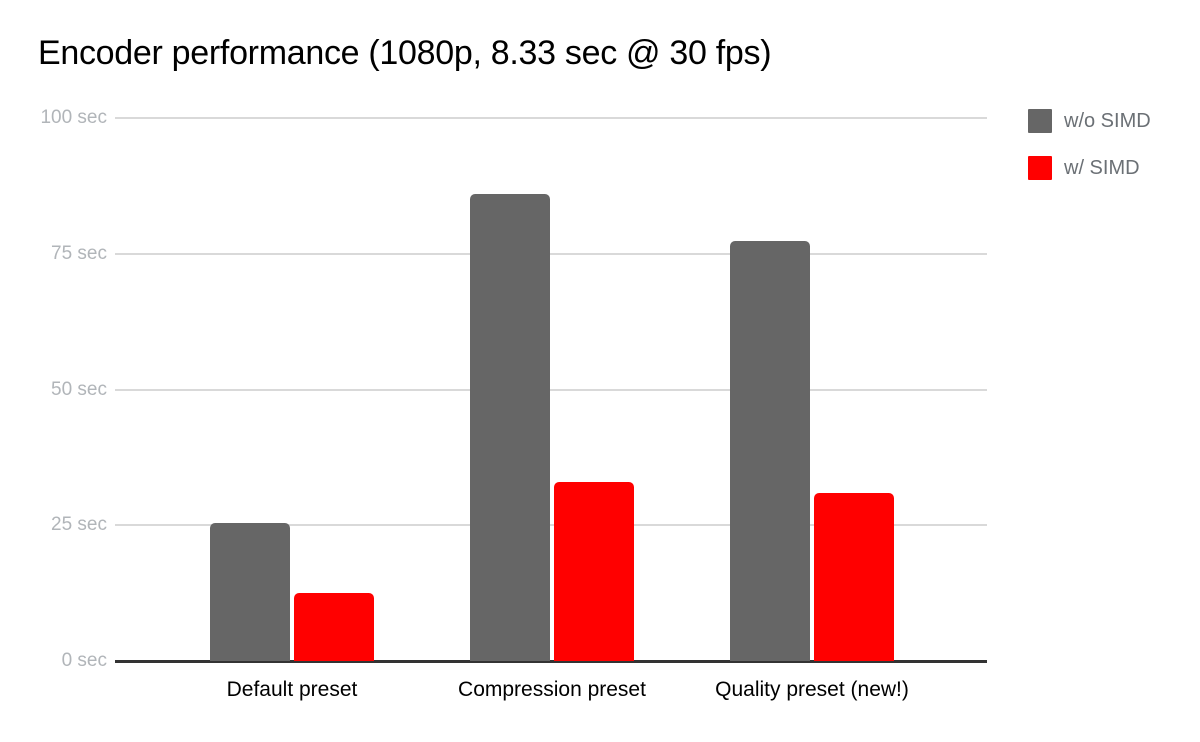  I want to click on legend-item-w-o-simd: w/o SIMD, so click(1089, 121).